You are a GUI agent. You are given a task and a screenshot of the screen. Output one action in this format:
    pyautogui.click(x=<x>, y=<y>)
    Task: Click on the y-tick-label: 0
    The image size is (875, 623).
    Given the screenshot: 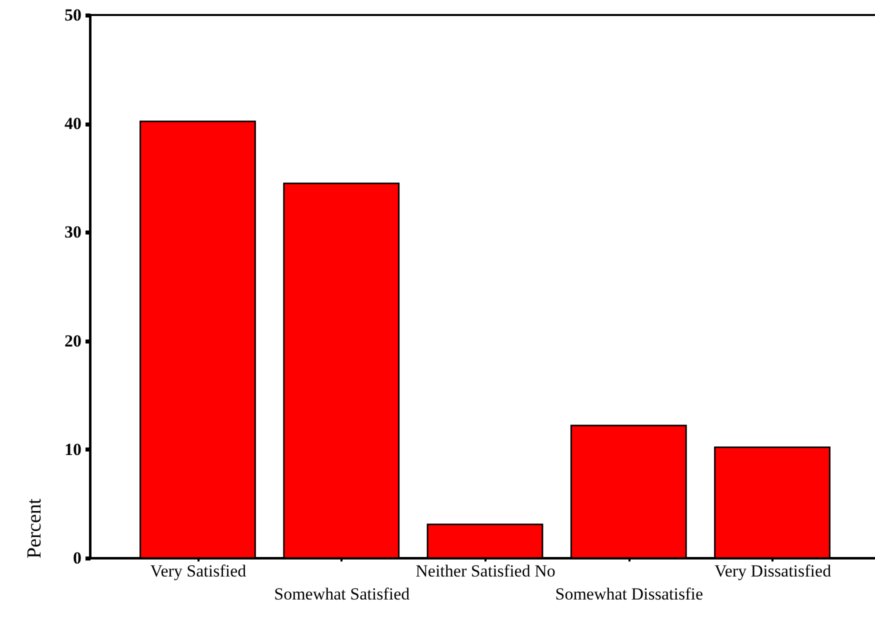 What is the action you would take?
    pyautogui.click(x=77, y=558)
    